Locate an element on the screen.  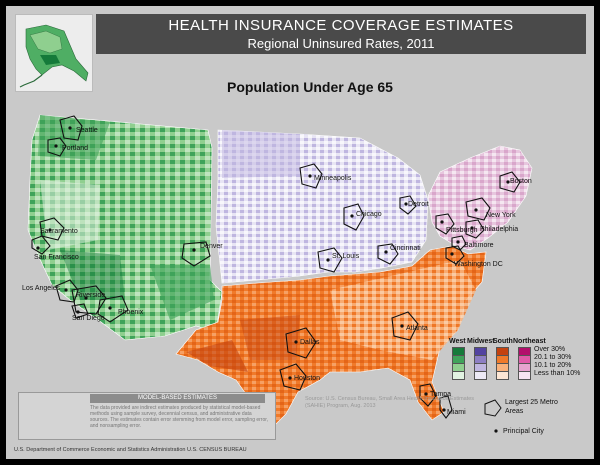
city-label: Phoenix is located at coordinates (131, 312).